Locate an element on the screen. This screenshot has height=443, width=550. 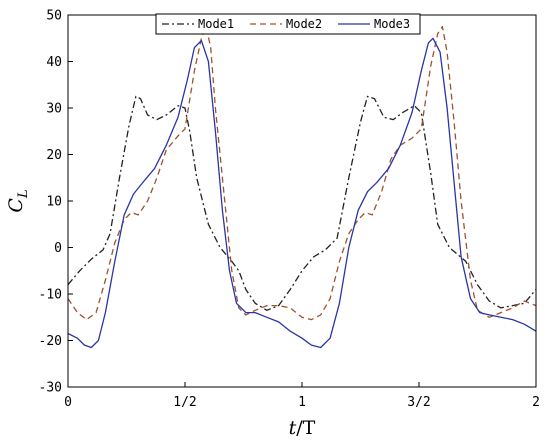
legend-label-mode2: Mode2 is located at coordinates (304, 24).